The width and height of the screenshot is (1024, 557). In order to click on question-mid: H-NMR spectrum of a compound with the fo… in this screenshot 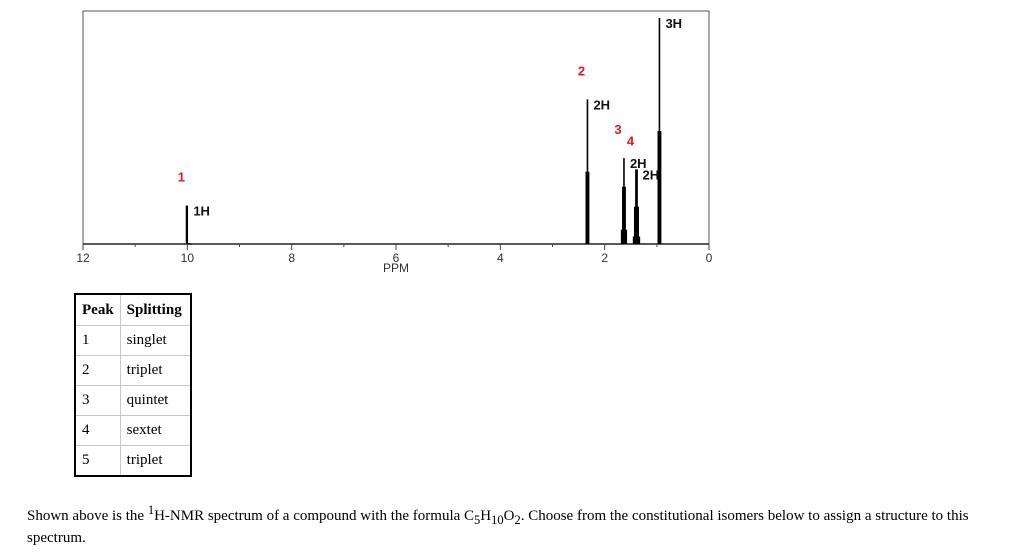, I will do `click(314, 516)`.